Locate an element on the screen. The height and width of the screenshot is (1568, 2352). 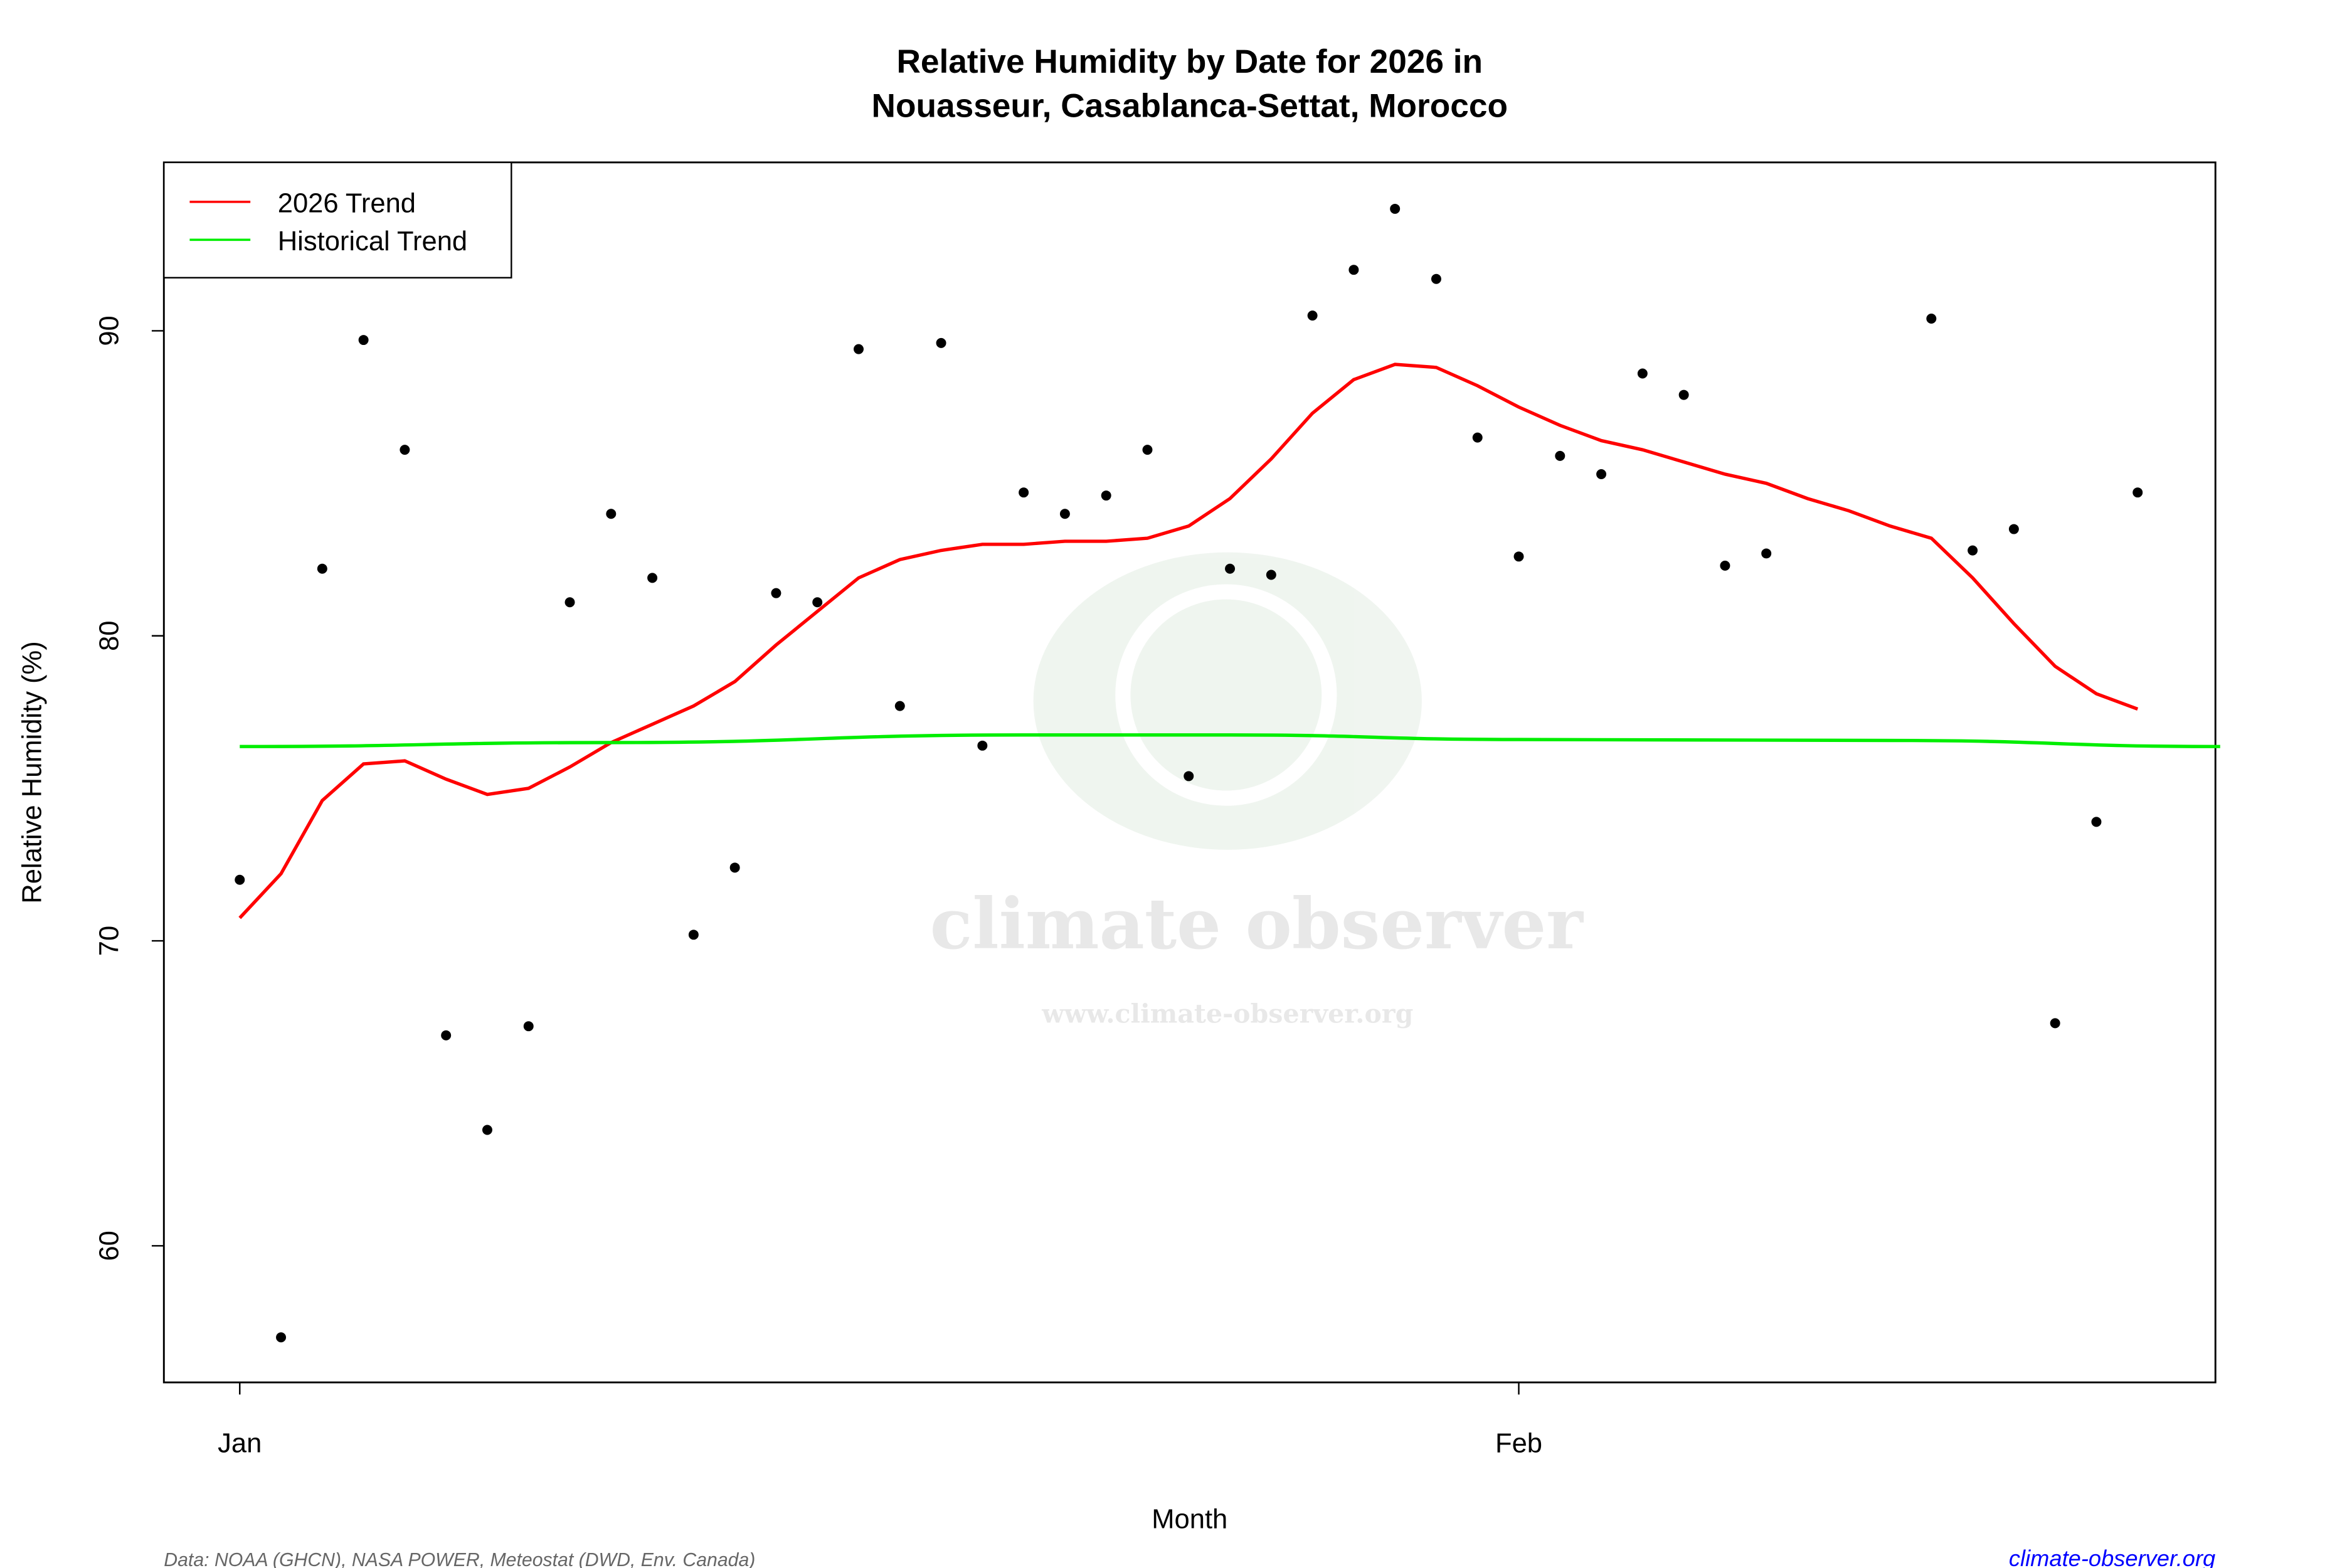
chart-title-line2: Nouasseur, Casablanca-Settat, Morocco is located at coordinates (1190, 105).